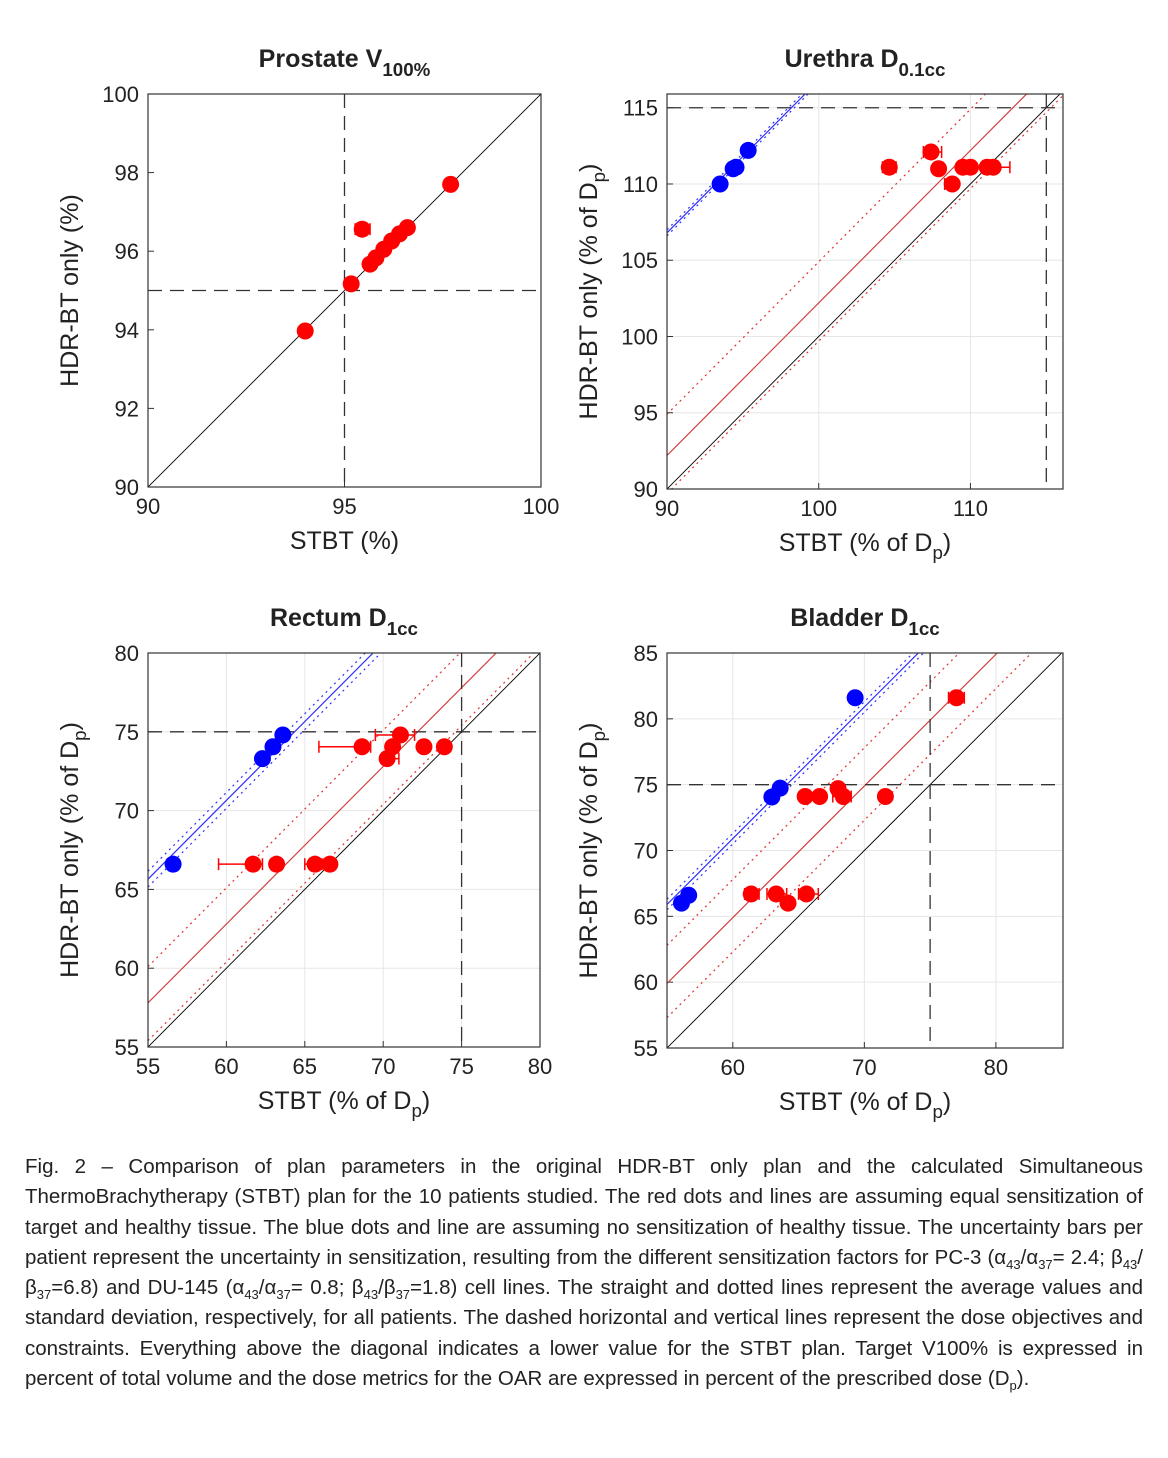 Image resolution: width=1168 pixels, height=1458 pixels. I want to click on y-tick-label: 96, so click(127, 251).